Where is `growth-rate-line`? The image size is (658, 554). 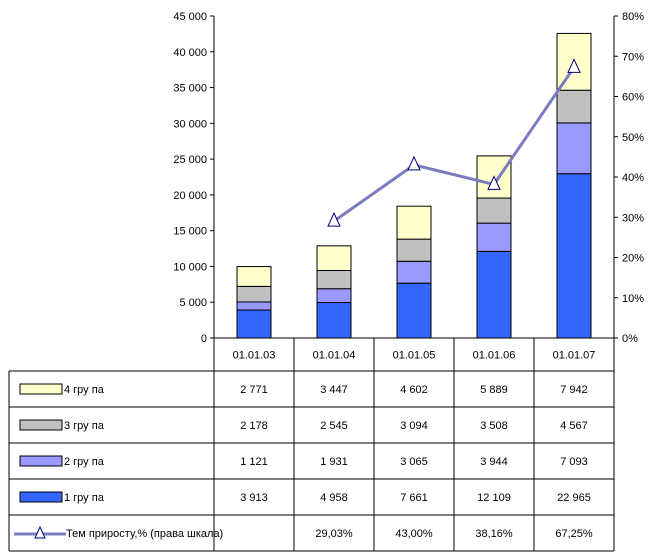
growth-rate-line is located at coordinates (454, 144).